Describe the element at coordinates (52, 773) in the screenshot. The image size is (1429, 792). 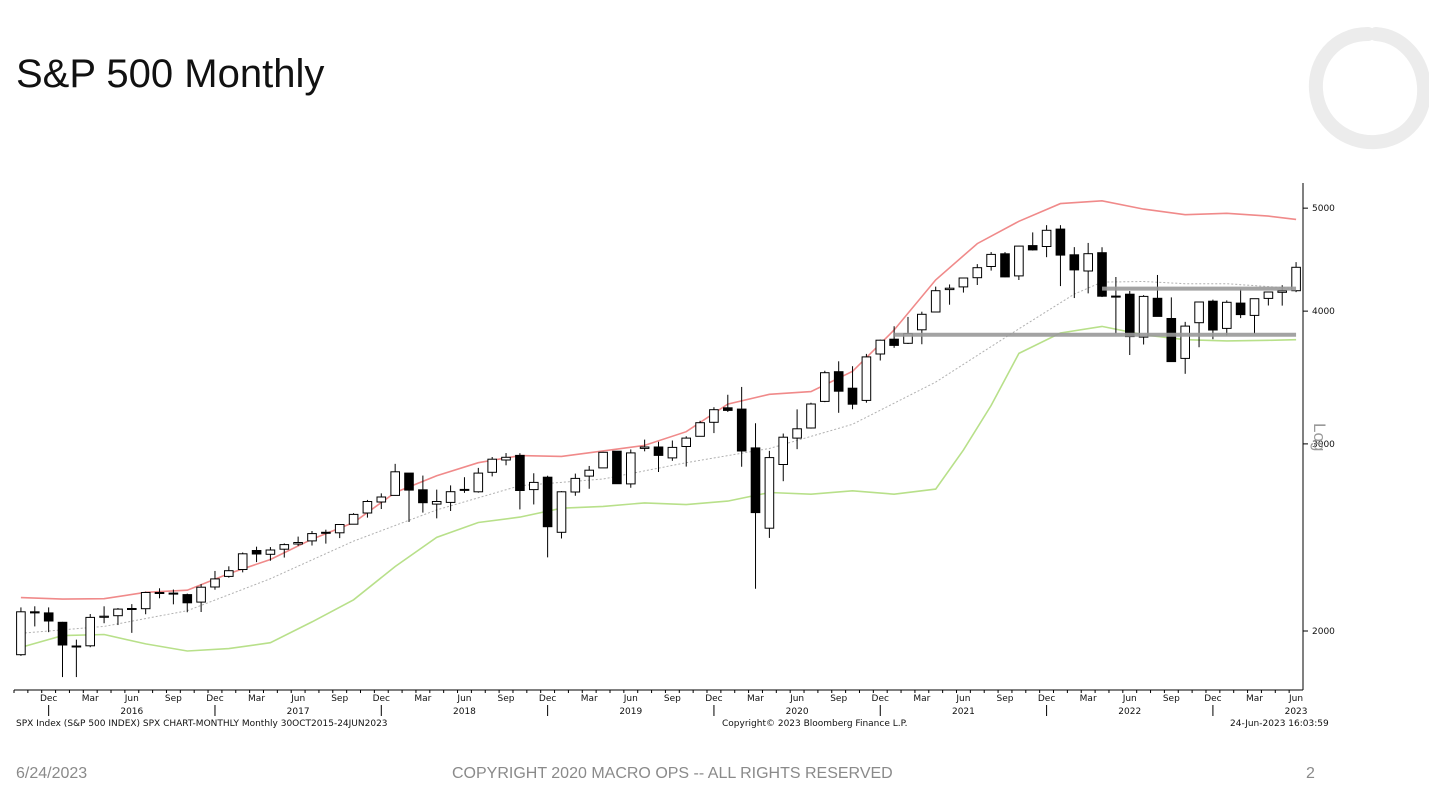
I see `footer-date: 6/24/2023` at that location.